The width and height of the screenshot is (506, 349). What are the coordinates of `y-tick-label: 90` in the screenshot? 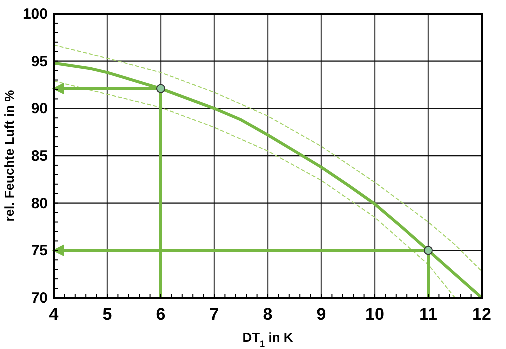 It's located at (39, 109).